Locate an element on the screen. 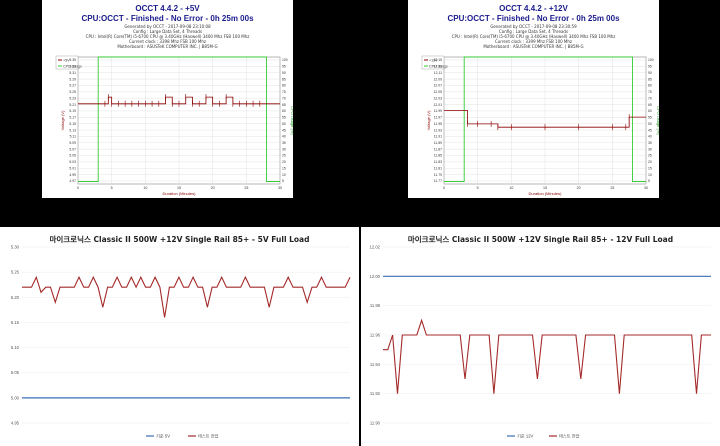 This screenshot has width=720, height=446. y-tick-label: 11.81 is located at coordinates (438, 168).